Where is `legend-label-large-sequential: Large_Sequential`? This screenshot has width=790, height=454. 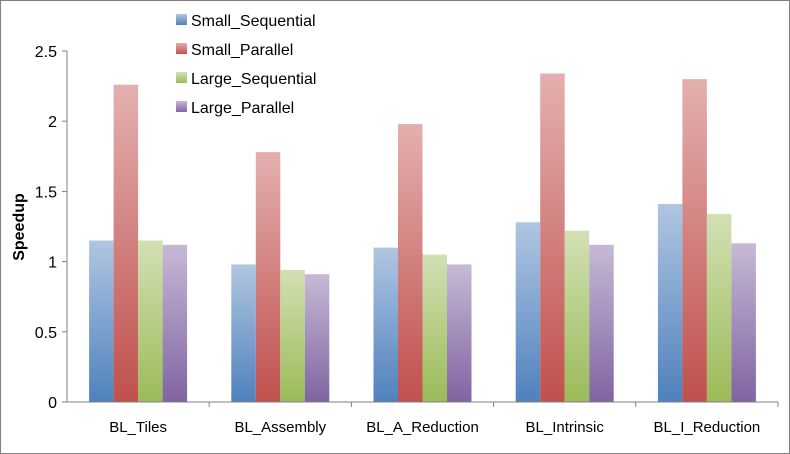 legend-label-large-sequential: Large_Sequential is located at coordinates (253, 79).